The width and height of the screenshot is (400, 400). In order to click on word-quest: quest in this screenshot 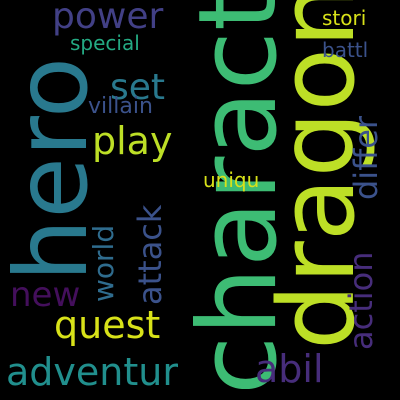, I will do `click(107, 325)`.